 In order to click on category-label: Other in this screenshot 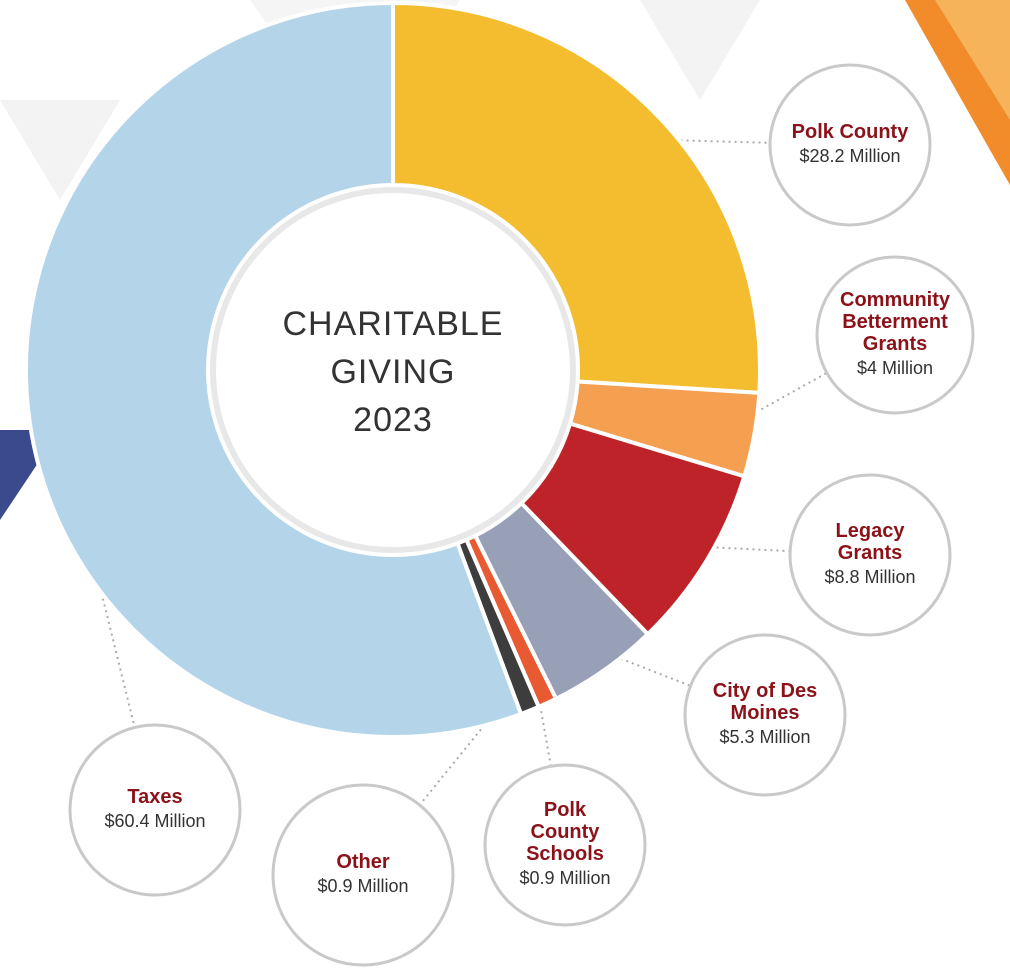, I will do `click(363, 862)`.